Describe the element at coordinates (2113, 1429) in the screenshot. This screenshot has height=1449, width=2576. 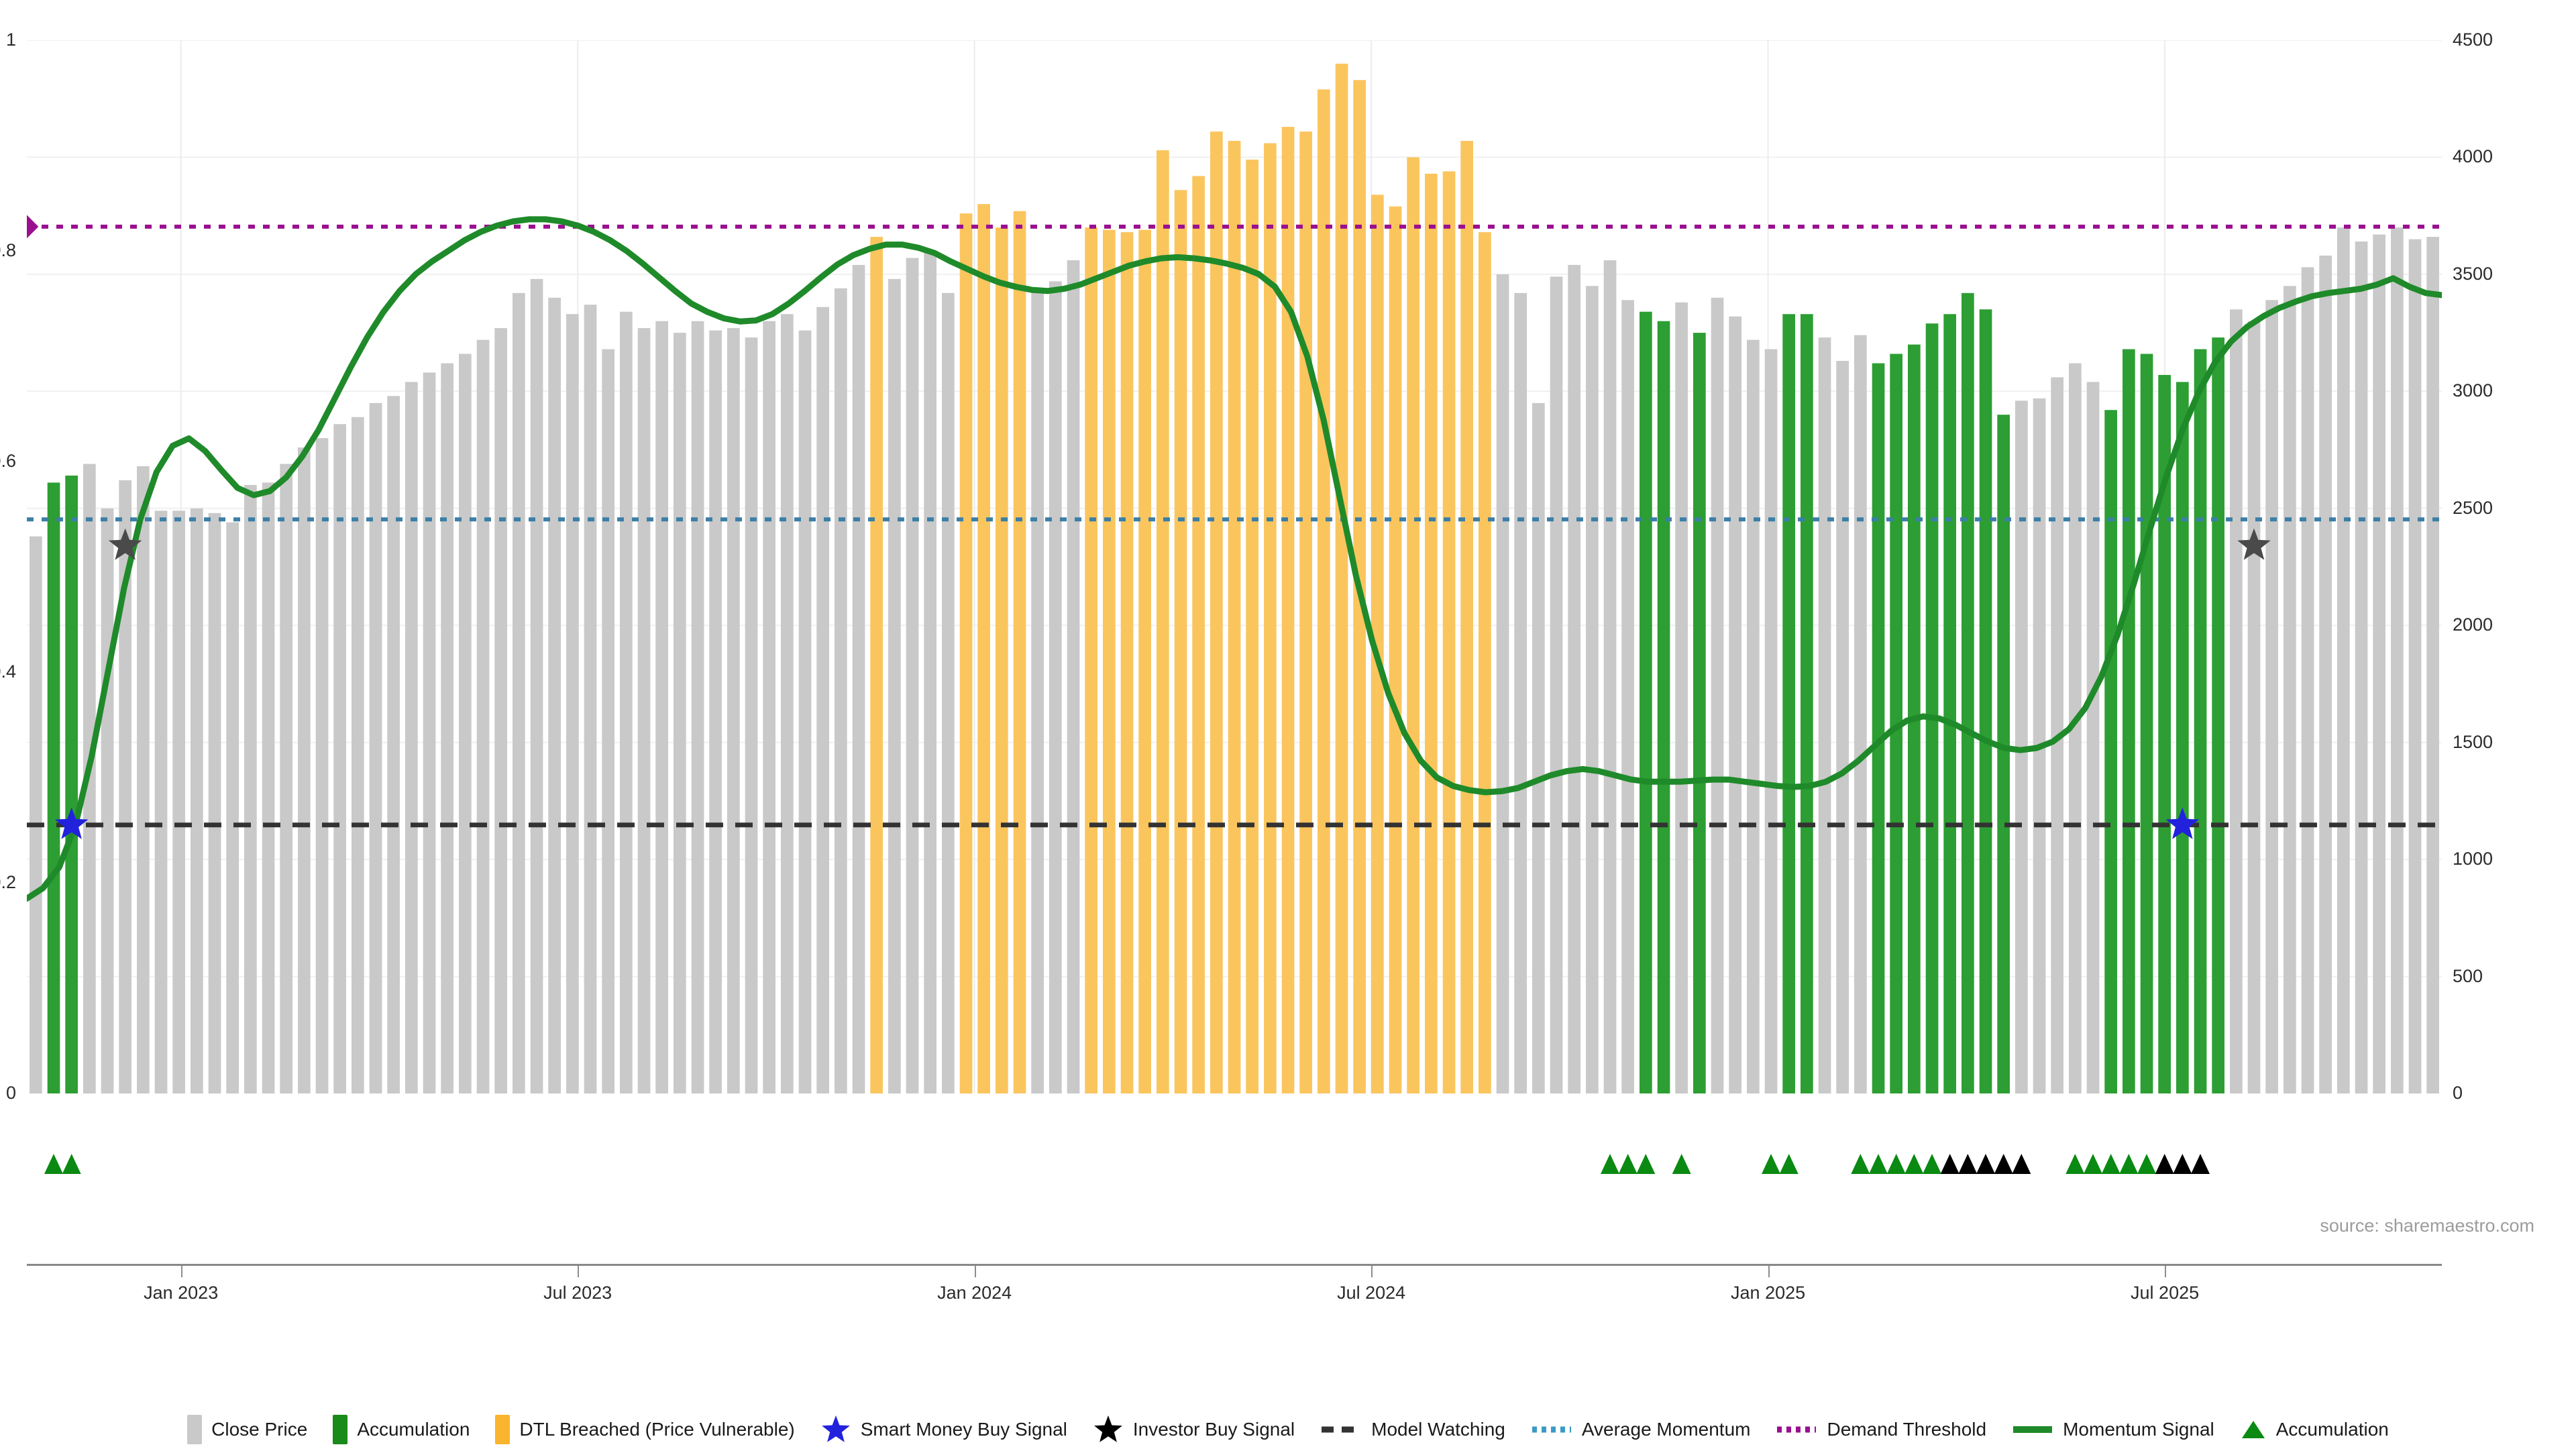
I see `legend-item-momentum-signal: Momentum Signal` at that location.